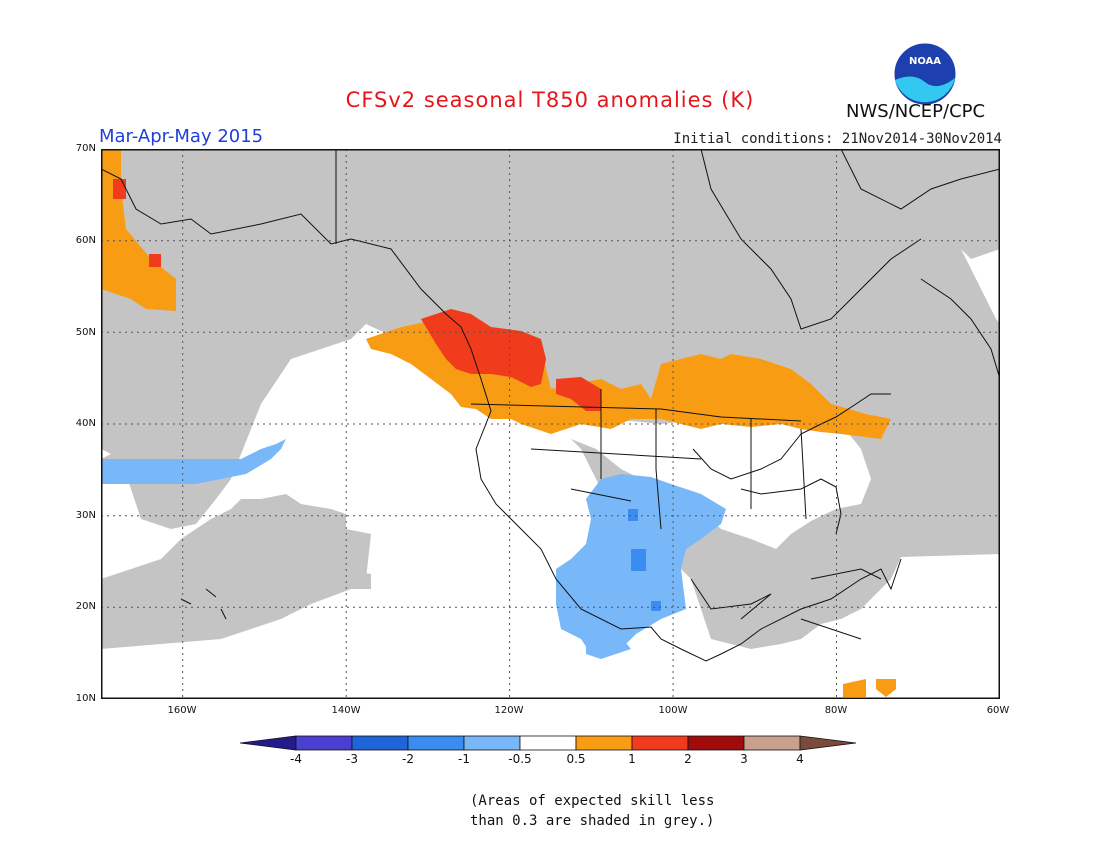 The height and width of the screenshot is (850, 1100). Describe the element at coordinates (550, 100) in the screenshot. I see `chart-title: CFSv2 seasonal T850 anomalies (K)` at that location.